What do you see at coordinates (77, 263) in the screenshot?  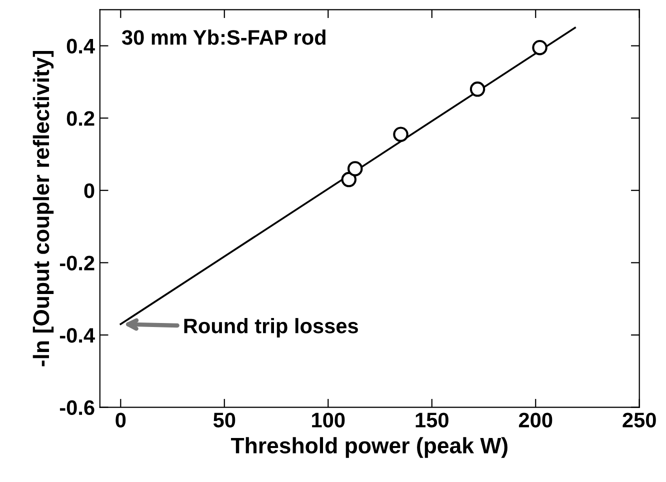 I see `y-tick-label: -0.2` at bounding box center [77, 263].